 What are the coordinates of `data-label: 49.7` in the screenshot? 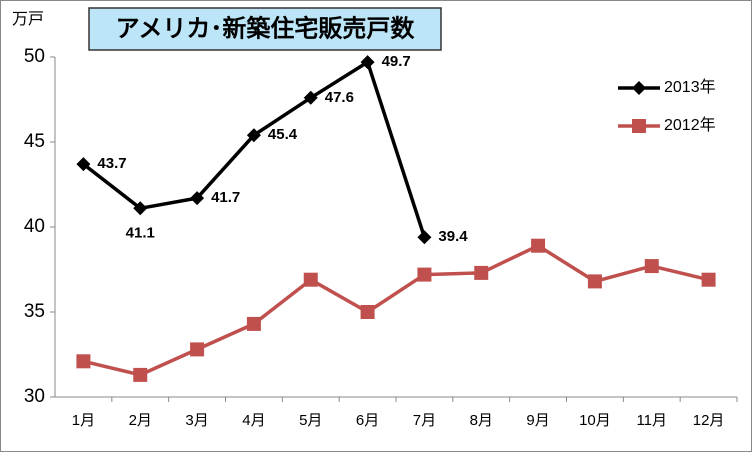 It's located at (396, 61).